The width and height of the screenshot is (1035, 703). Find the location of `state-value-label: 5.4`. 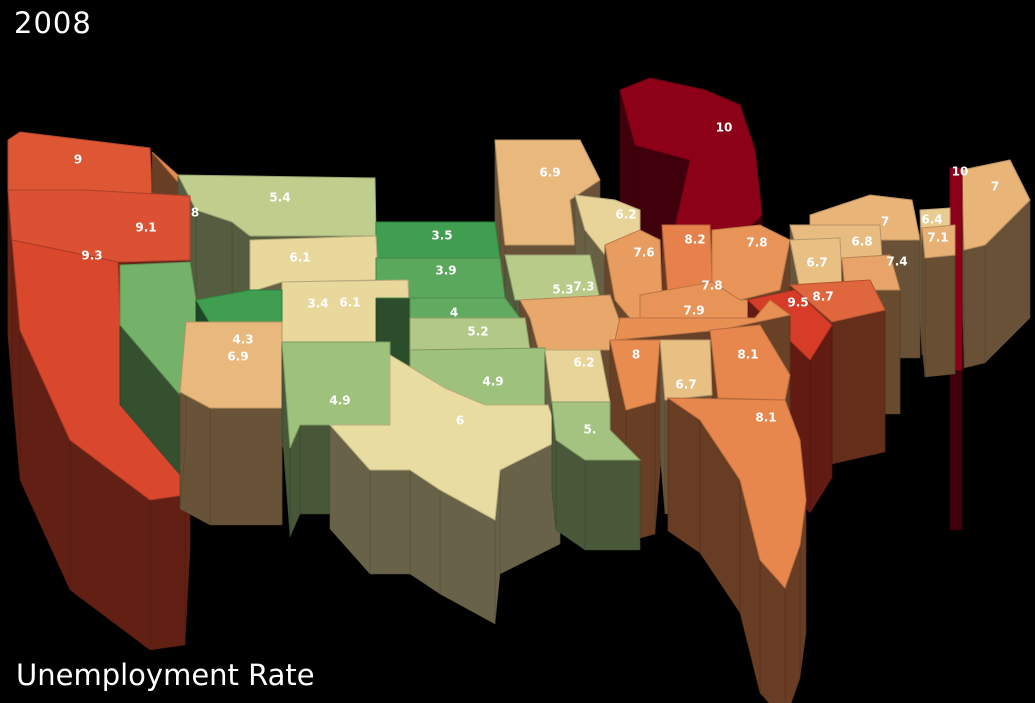

state-value-label: 5.4 is located at coordinates (279, 198).